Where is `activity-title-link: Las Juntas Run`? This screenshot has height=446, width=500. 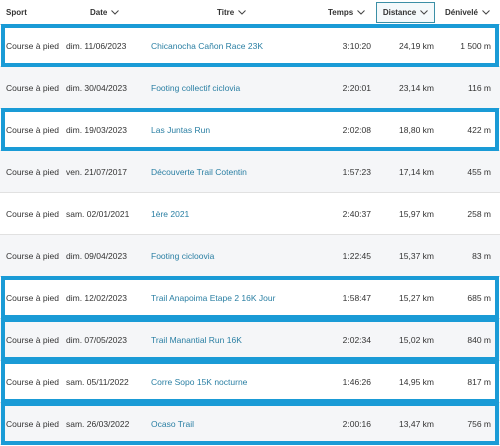
activity-title-link: Las Juntas Run is located at coordinates (181, 130).